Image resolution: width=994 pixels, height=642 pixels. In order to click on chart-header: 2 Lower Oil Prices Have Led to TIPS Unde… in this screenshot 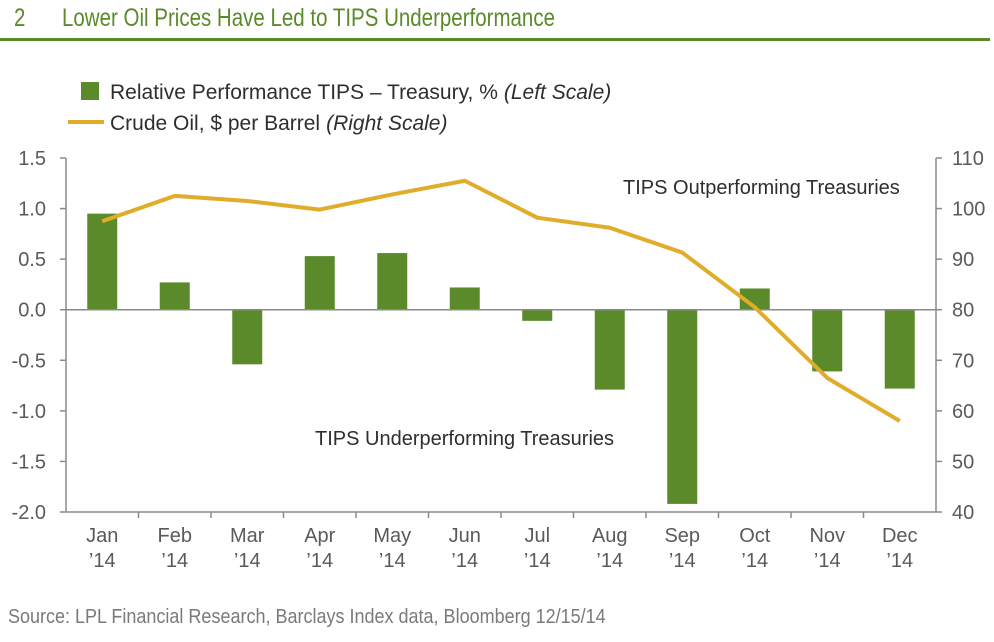, I will do `click(497, 21)`.